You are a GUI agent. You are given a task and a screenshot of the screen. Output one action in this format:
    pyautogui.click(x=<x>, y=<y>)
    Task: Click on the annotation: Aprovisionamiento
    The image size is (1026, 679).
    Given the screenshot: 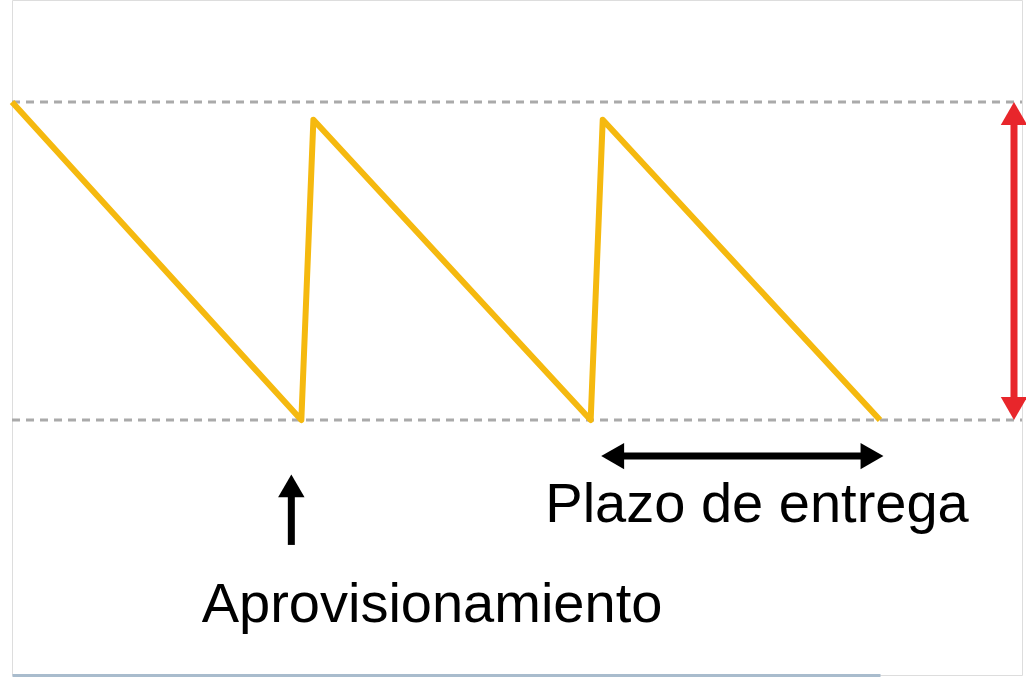 What is the action you would take?
    pyautogui.click(x=432, y=602)
    